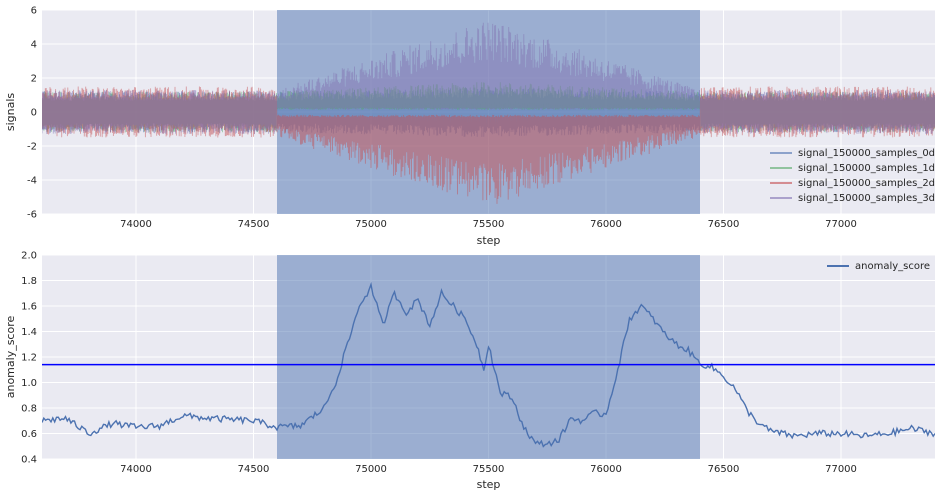 This screenshot has width=942, height=497. I want to click on legend-label: signal_150000_samples_1d, so click(866, 168).